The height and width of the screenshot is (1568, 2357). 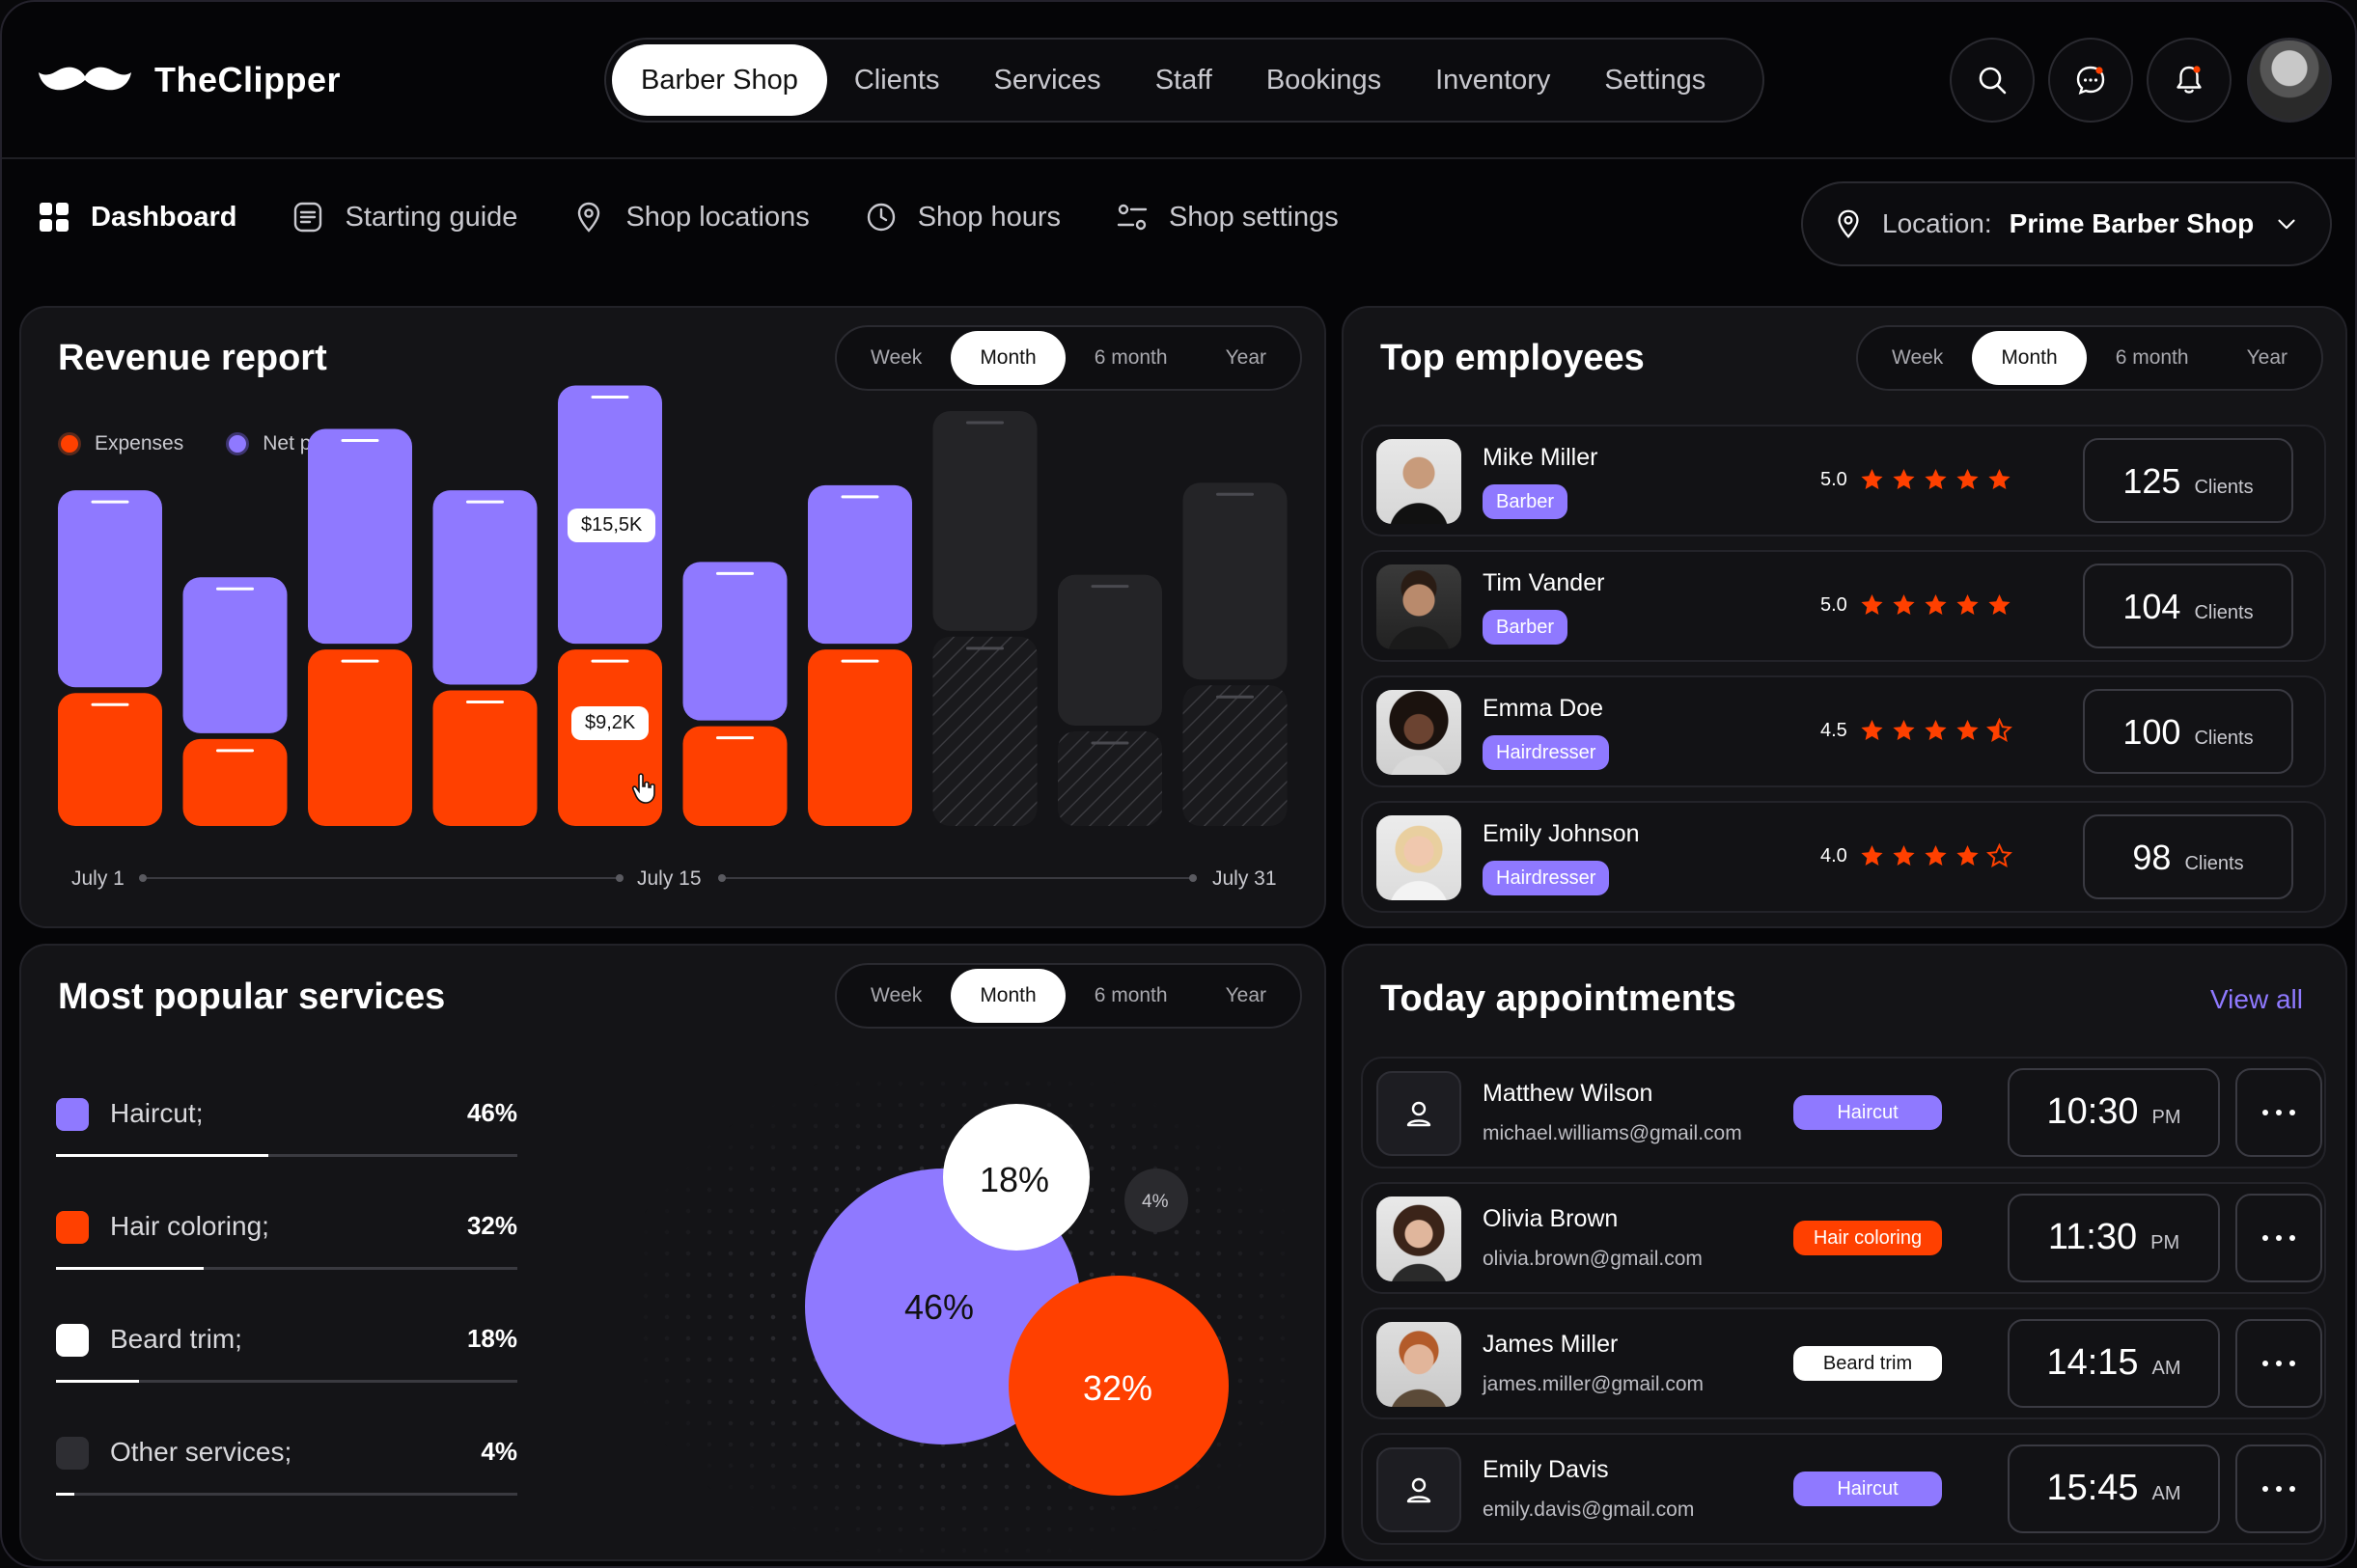 I want to click on subnav-dashboard-label: Dashboard, so click(x=164, y=217).